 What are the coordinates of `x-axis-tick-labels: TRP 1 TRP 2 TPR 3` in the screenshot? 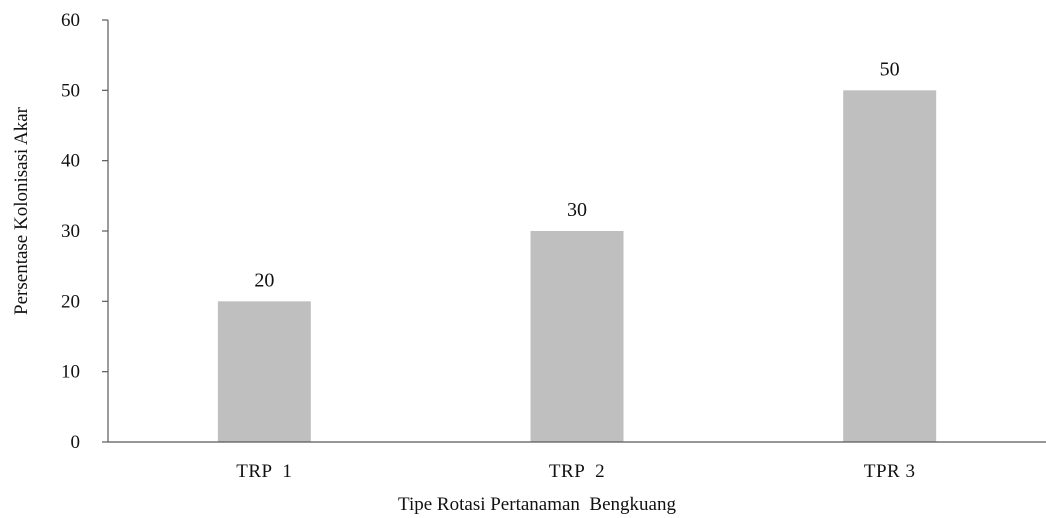 It's located at (575, 471).